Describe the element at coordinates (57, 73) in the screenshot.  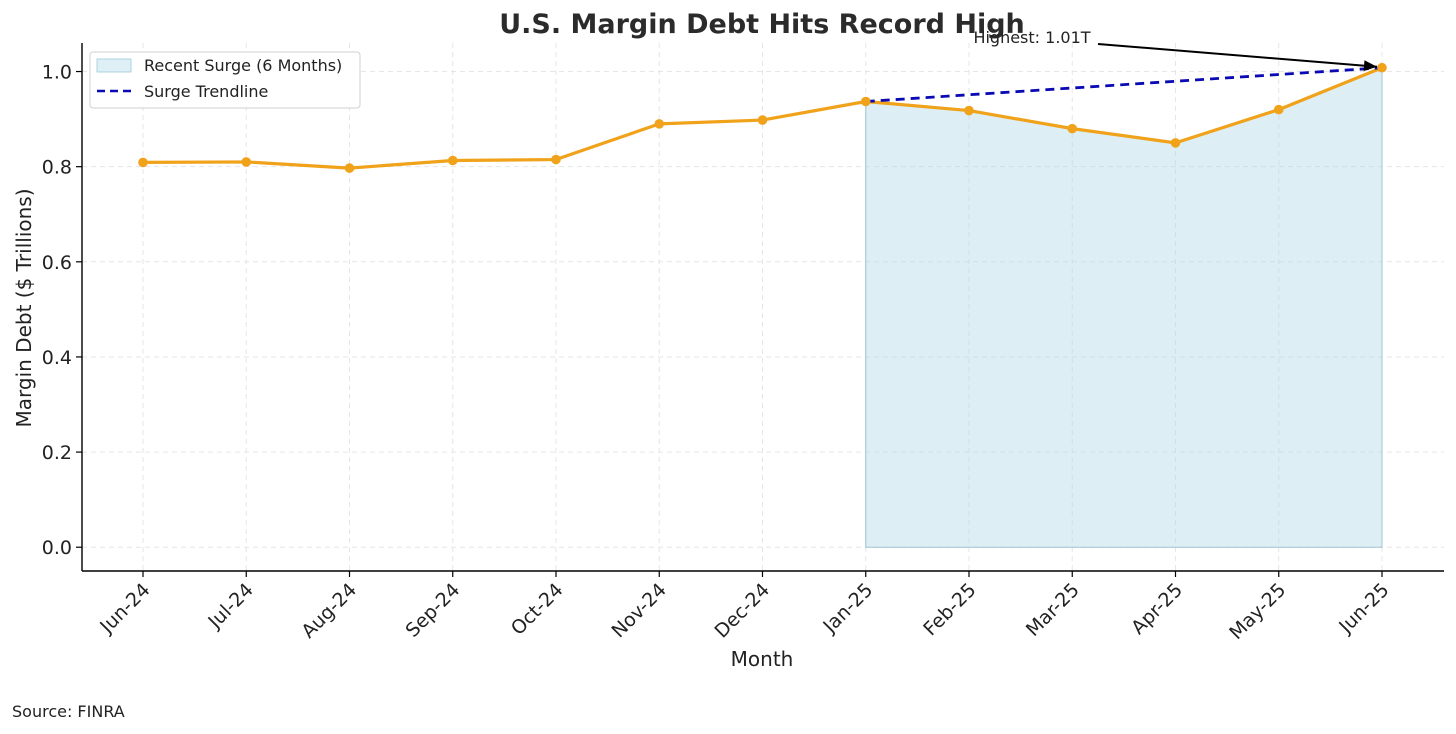
I see `y-tick-label: 1.0` at that location.